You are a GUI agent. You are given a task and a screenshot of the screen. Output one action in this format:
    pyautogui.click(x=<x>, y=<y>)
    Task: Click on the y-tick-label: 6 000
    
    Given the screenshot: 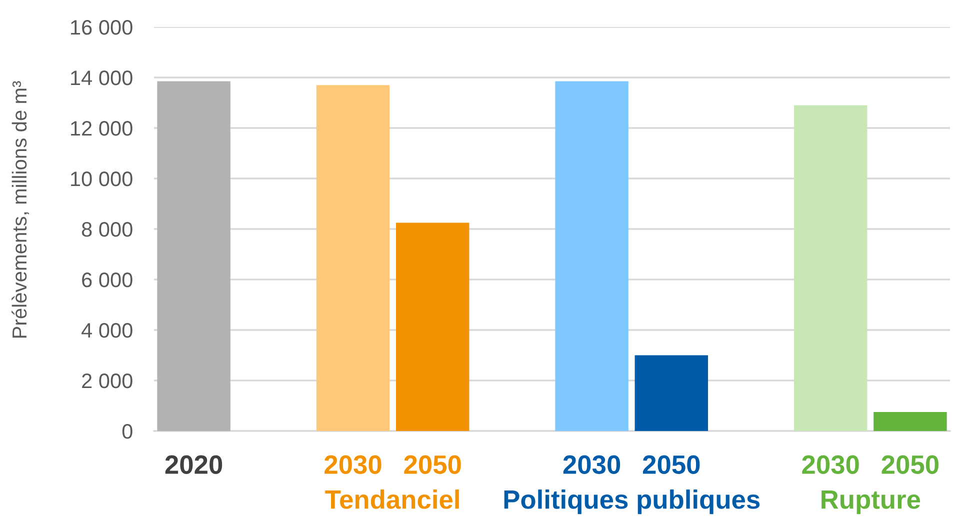 What is the action you would take?
    pyautogui.click(x=107, y=280)
    